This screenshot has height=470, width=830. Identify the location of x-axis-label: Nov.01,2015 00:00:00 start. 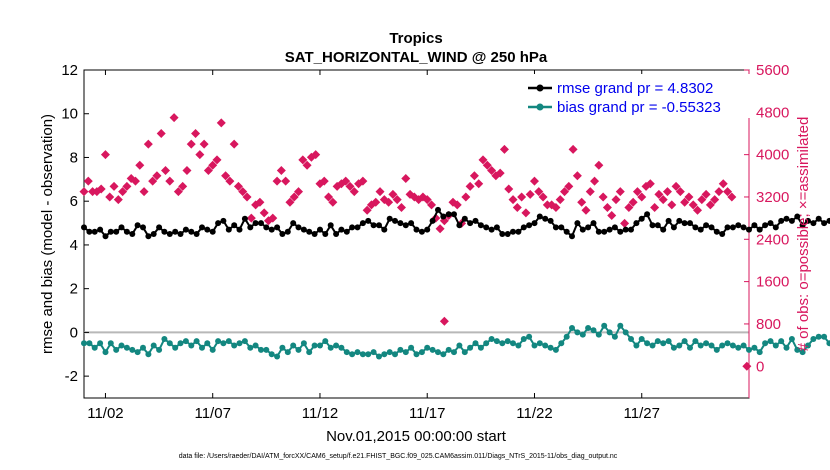
(416, 436).